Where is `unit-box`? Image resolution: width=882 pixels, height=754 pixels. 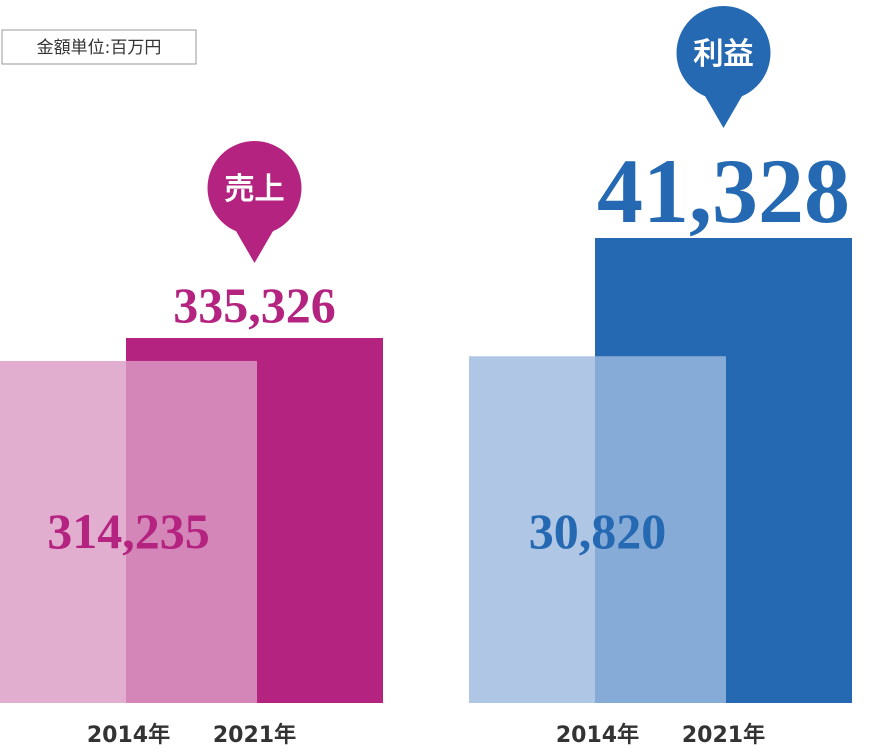
unit-box is located at coordinates (99, 47).